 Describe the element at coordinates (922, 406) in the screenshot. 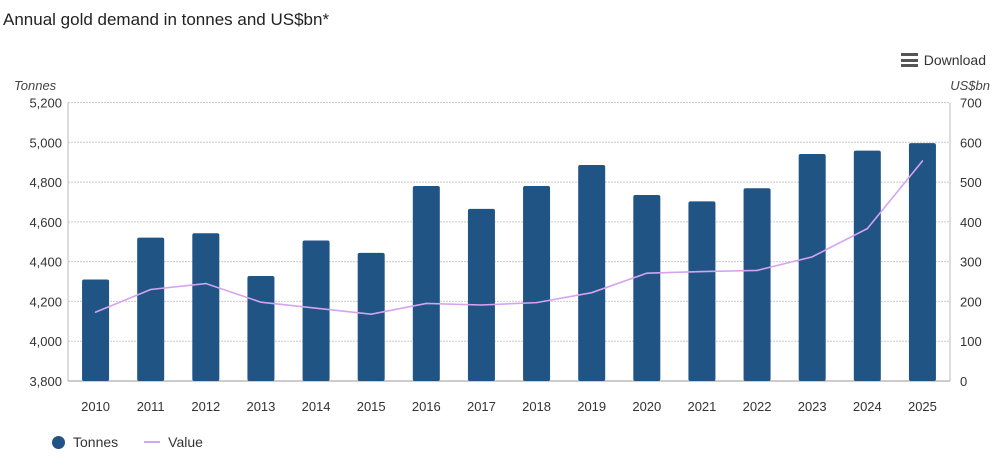

I see `x-tick-label: 2025` at that location.